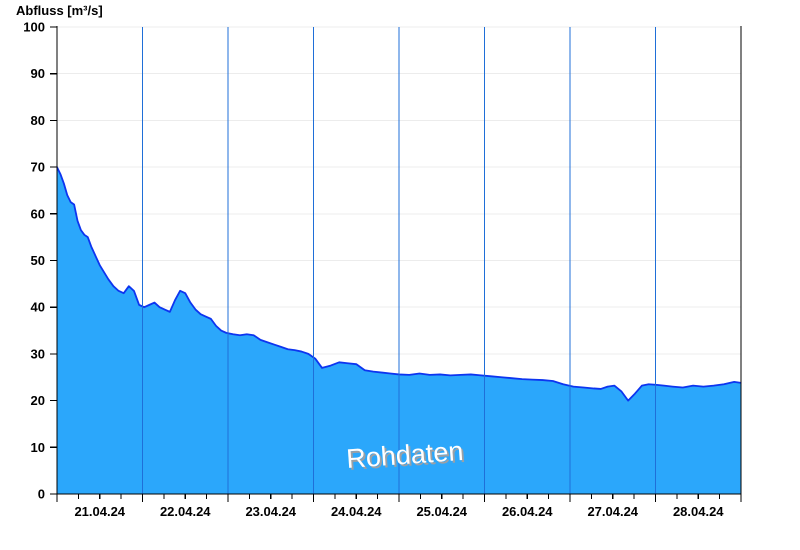 The height and width of the screenshot is (550, 800). What do you see at coordinates (59, 10) in the screenshot?
I see `y-axis-title: Abfluss [m³/s]` at bounding box center [59, 10].